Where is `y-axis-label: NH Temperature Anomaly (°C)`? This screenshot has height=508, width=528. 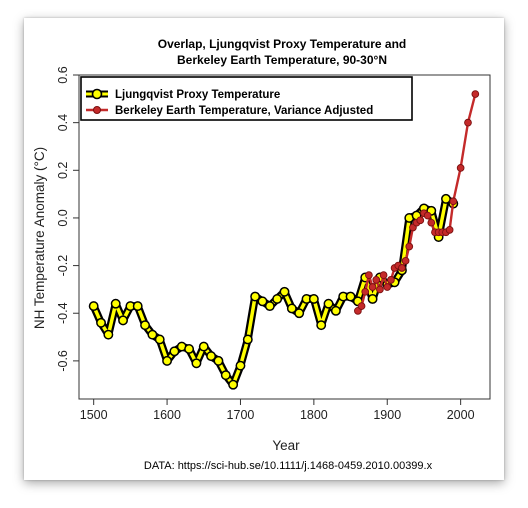 y-axis-label: NH Temperature Anomaly (°C) is located at coordinates (39, 238).